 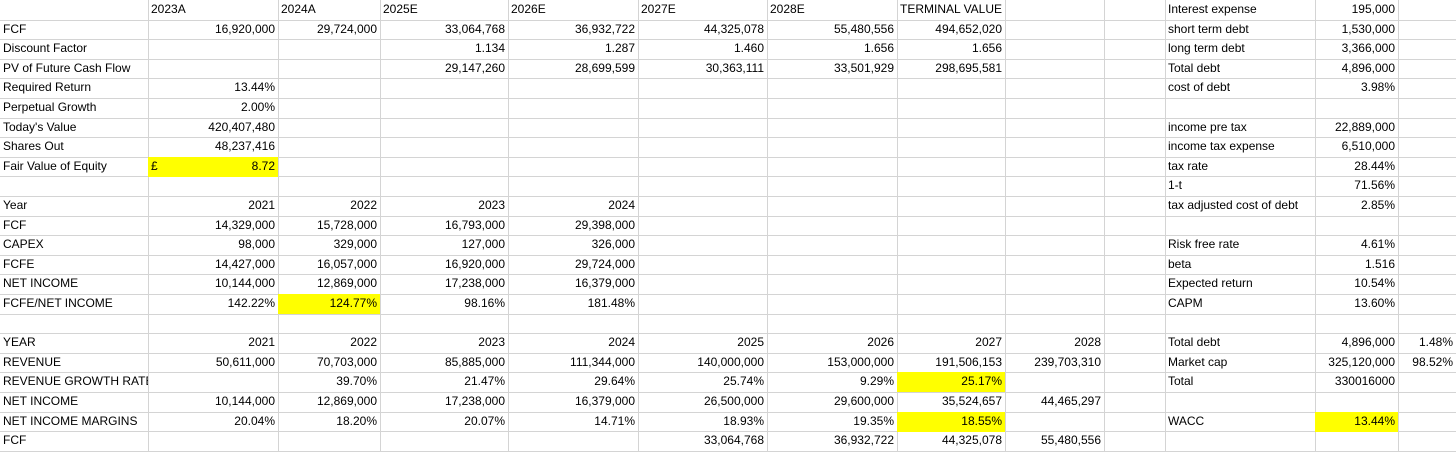 I want to click on row-label: REVENUE GROWTH RATE, so click(x=75, y=381).